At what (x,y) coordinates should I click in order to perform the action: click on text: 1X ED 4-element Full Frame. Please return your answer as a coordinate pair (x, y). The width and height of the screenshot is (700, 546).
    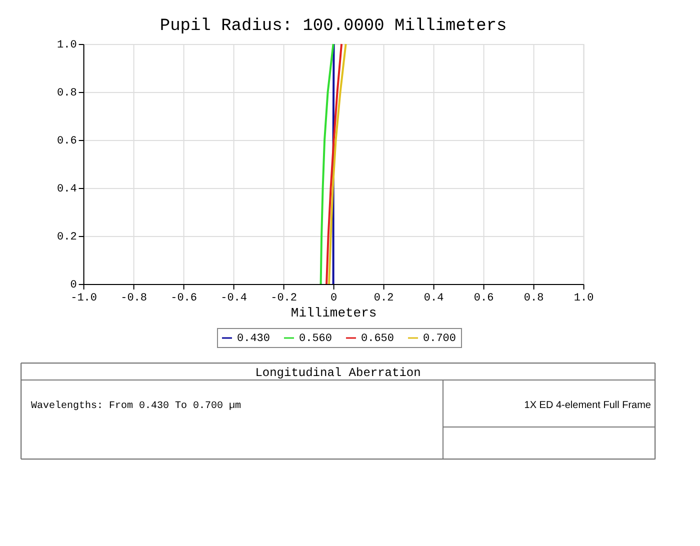
    Looking at the image, I should click on (588, 405).